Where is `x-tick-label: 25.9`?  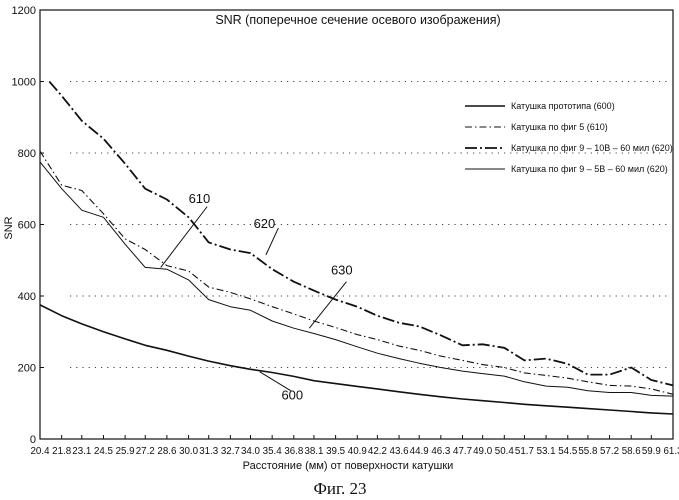
x-tick-label: 25.9 is located at coordinates (125, 451).